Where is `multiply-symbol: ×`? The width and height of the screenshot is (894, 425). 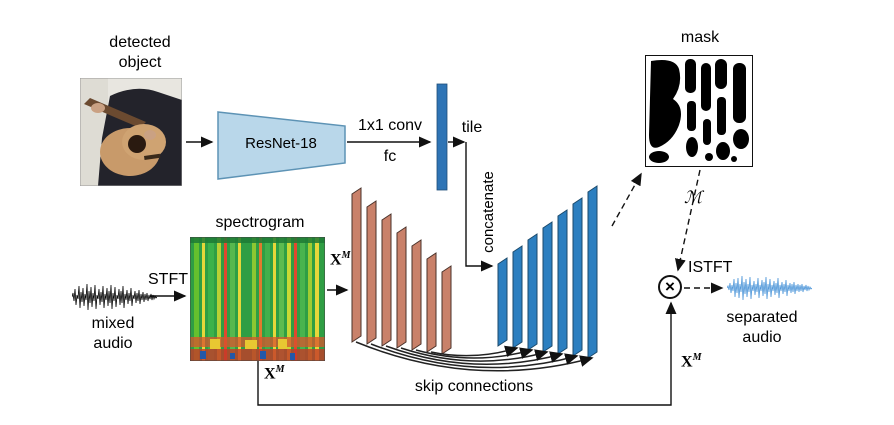 multiply-symbol: × is located at coordinates (670, 286).